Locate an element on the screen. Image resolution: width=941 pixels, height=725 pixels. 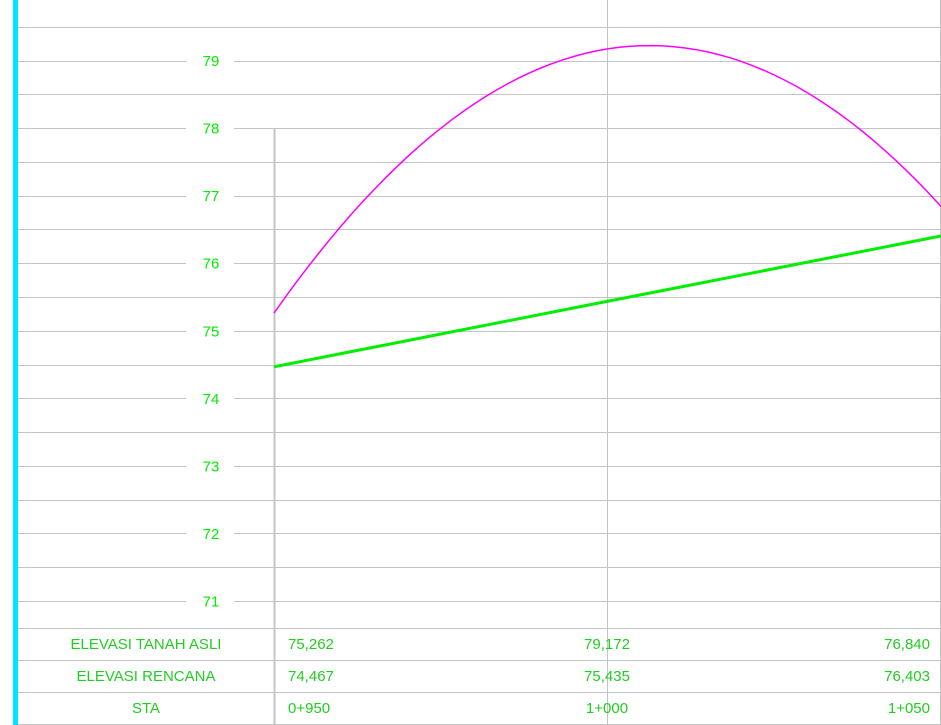
y-tick-label: 80 is located at coordinates (211, 1).